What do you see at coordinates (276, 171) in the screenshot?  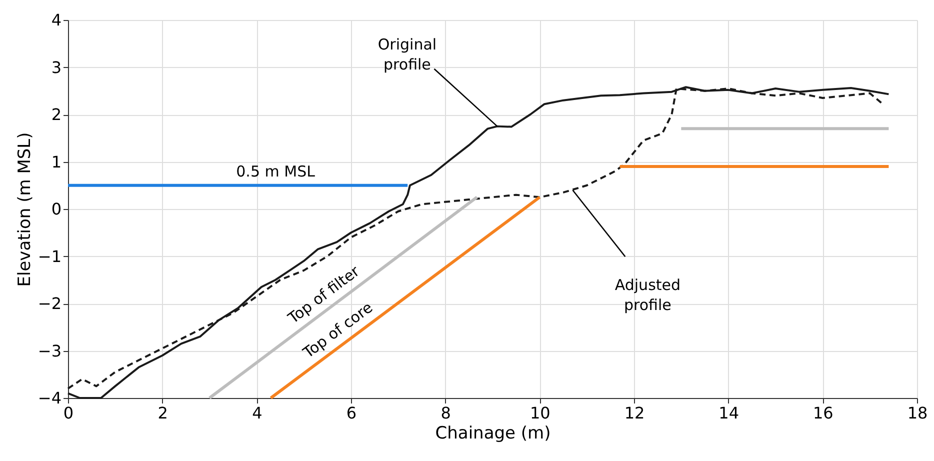 I see `annotation: 0.5 m MSL` at bounding box center [276, 171].